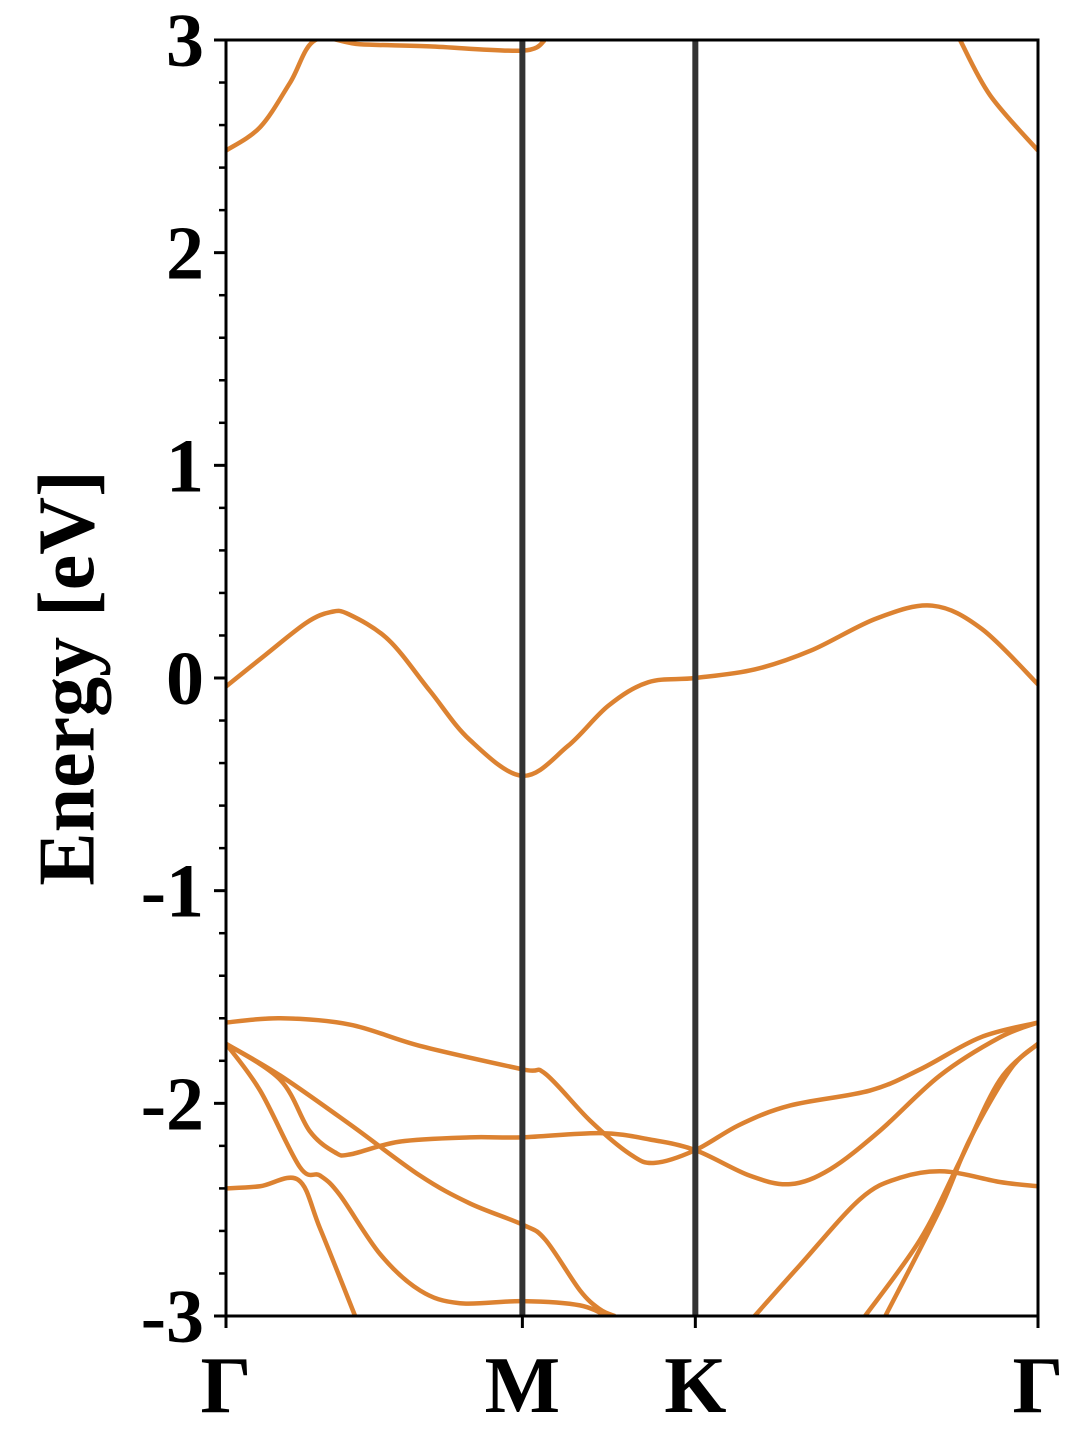  Describe the element at coordinates (185, 254) in the screenshot. I see `y-tick-label: 2` at that location.